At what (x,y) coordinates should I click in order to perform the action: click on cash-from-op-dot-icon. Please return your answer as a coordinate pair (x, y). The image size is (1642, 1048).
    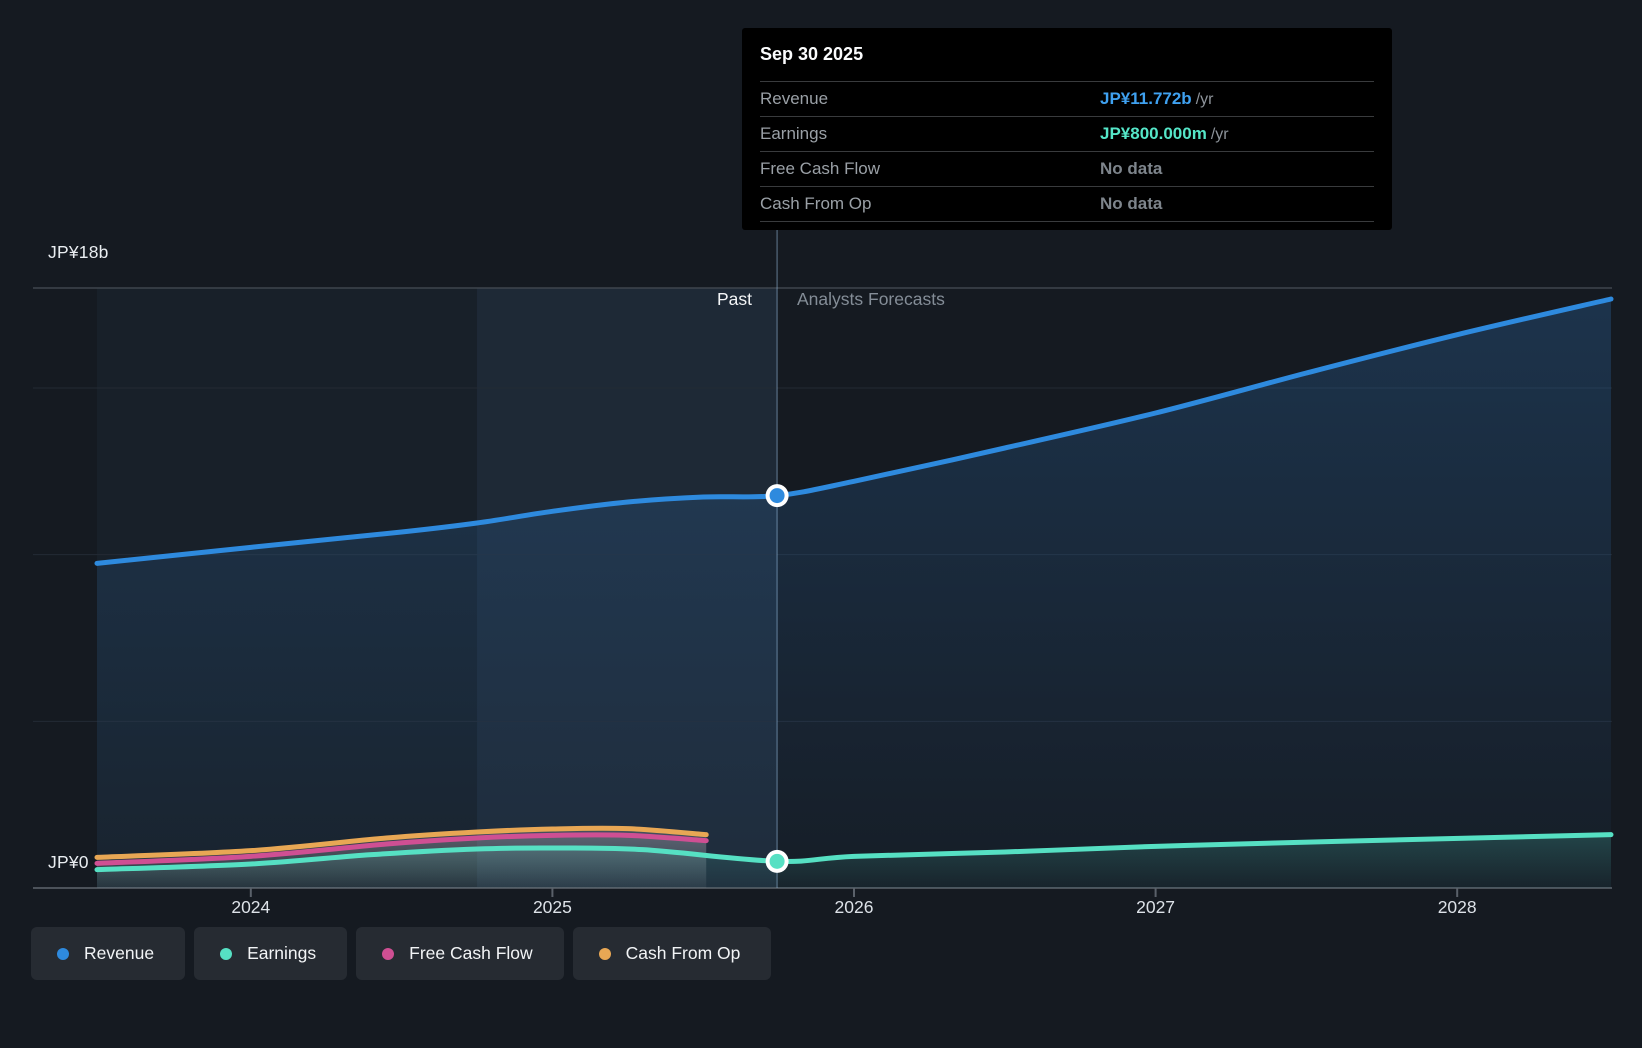
    Looking at the image, I should click on (604, 953).